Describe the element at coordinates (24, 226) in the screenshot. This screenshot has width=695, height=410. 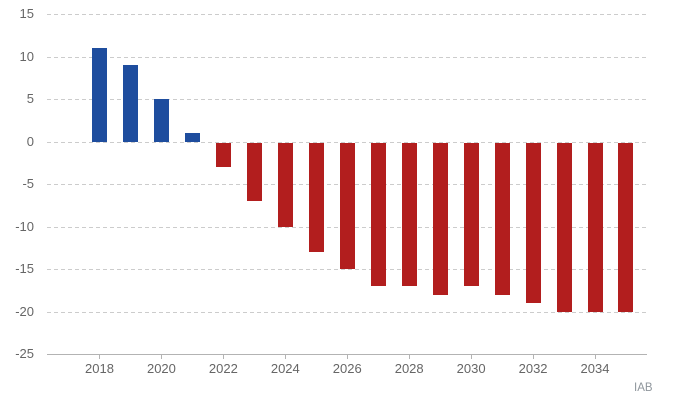
I see `y-axis-tick-label: -10` at that location.